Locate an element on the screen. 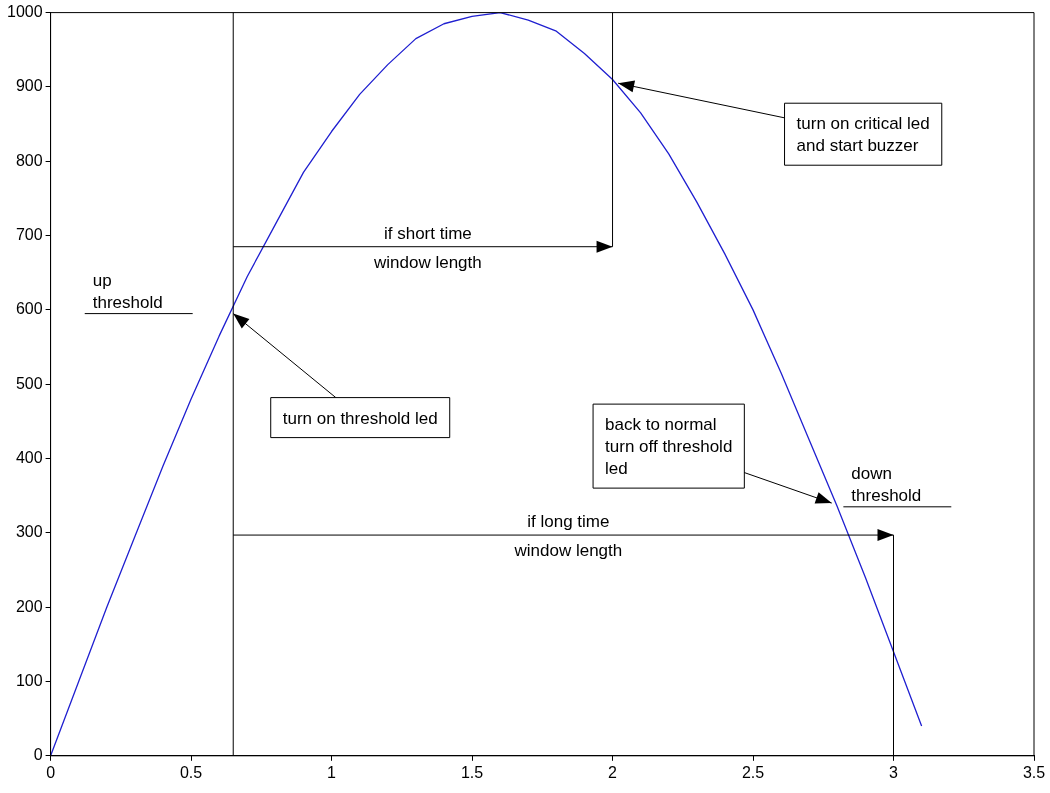  y-tick-label: 600 is located at coordinates (29, 309).